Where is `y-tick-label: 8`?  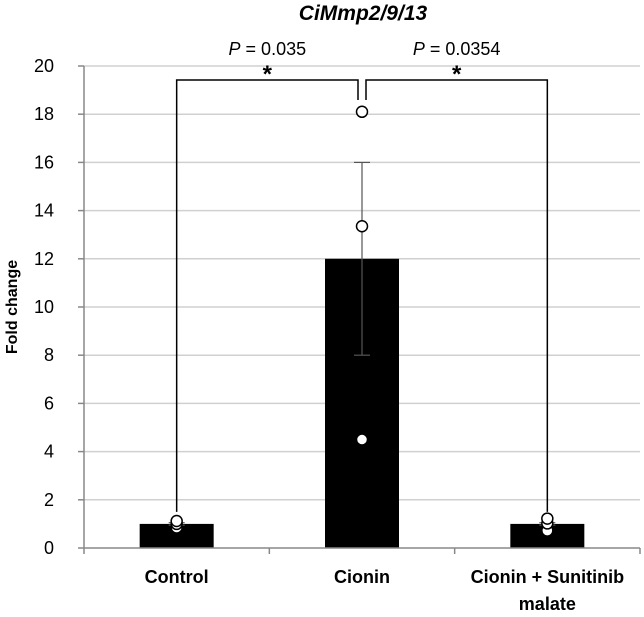
y-tick-label: 8 is located at coordinates (49, 355).